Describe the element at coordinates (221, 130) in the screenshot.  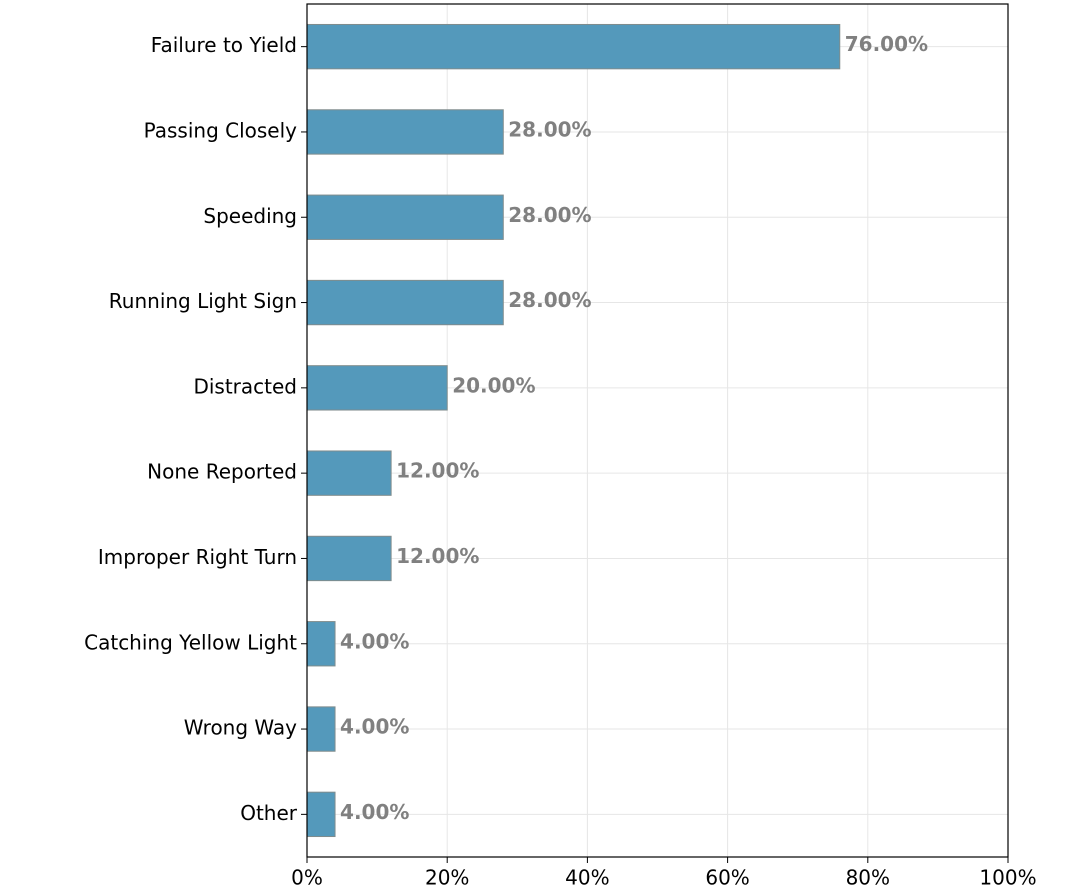
I see `y-tick-label: Passing Closely` at that location.